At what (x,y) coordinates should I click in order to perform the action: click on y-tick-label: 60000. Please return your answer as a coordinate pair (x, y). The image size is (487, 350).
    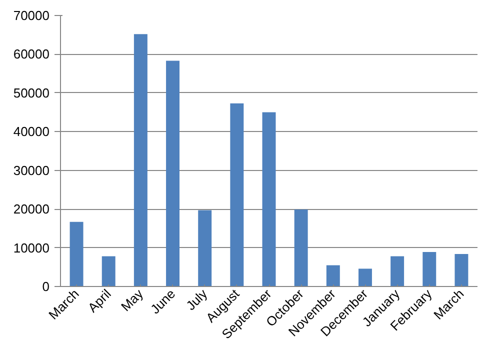
    Looking at the image, I should click on (31, 54).